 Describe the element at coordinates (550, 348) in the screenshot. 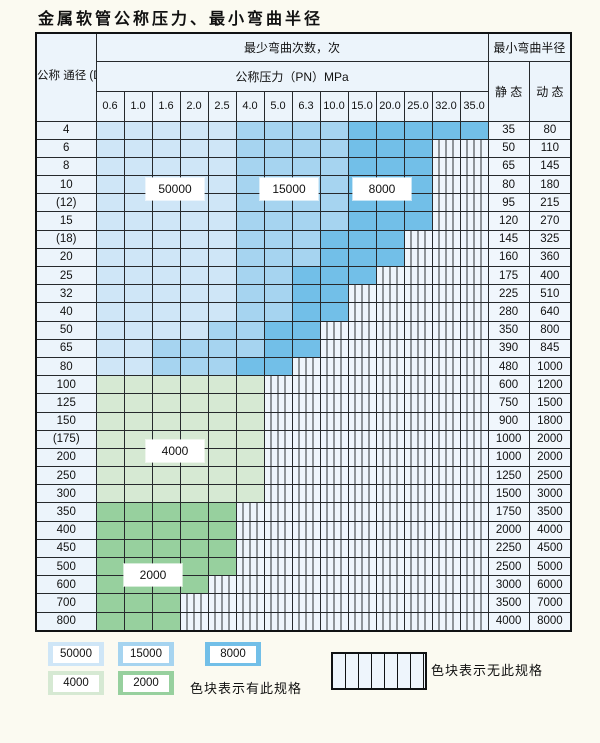

I see `dynamic-cell: 845` at that location.